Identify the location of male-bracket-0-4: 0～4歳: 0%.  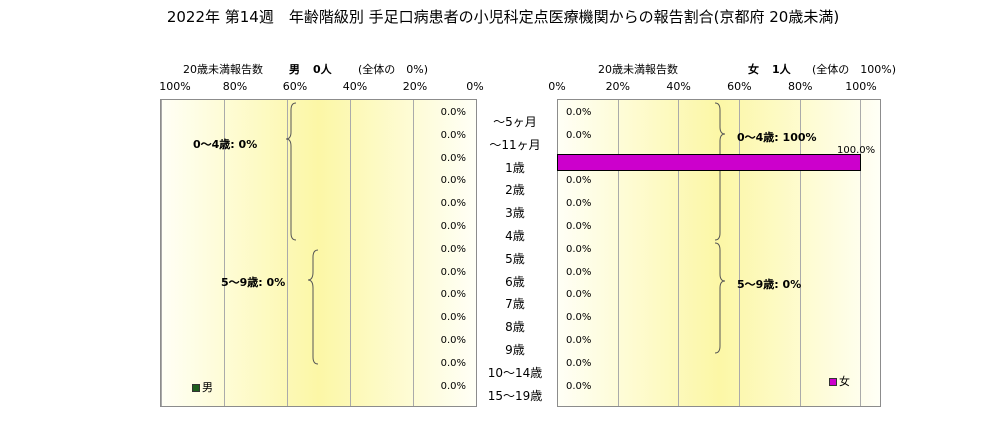
(225, 144).